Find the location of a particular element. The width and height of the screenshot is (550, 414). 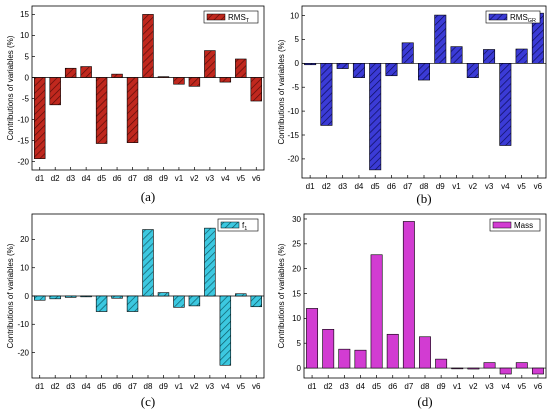

legend-label-sub: T is located at coordinates (248, 21).